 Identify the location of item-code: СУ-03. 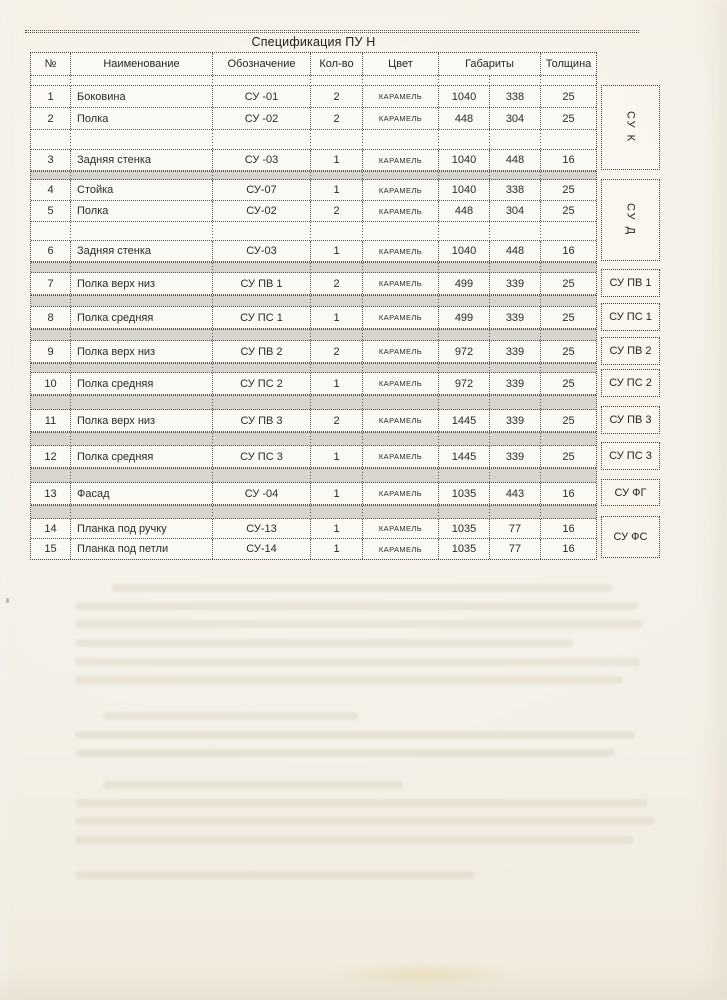
(262, 251).